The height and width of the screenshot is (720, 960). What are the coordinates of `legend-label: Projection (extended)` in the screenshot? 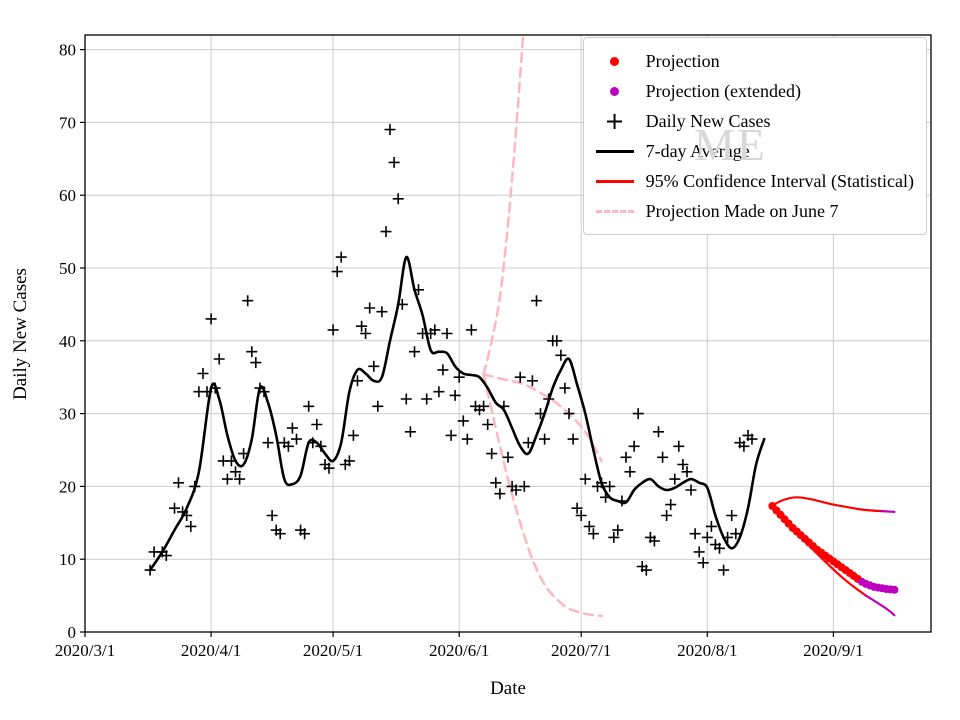 It's located at (723, 90).